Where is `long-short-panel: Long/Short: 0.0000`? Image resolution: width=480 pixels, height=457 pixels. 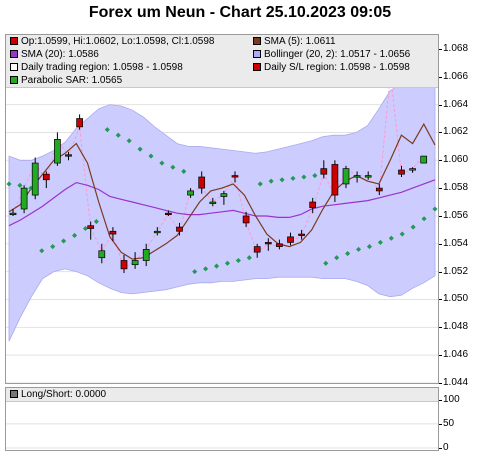
long-short-panel: Long/Short: 0.0000 is located at coordinates (222, 419).